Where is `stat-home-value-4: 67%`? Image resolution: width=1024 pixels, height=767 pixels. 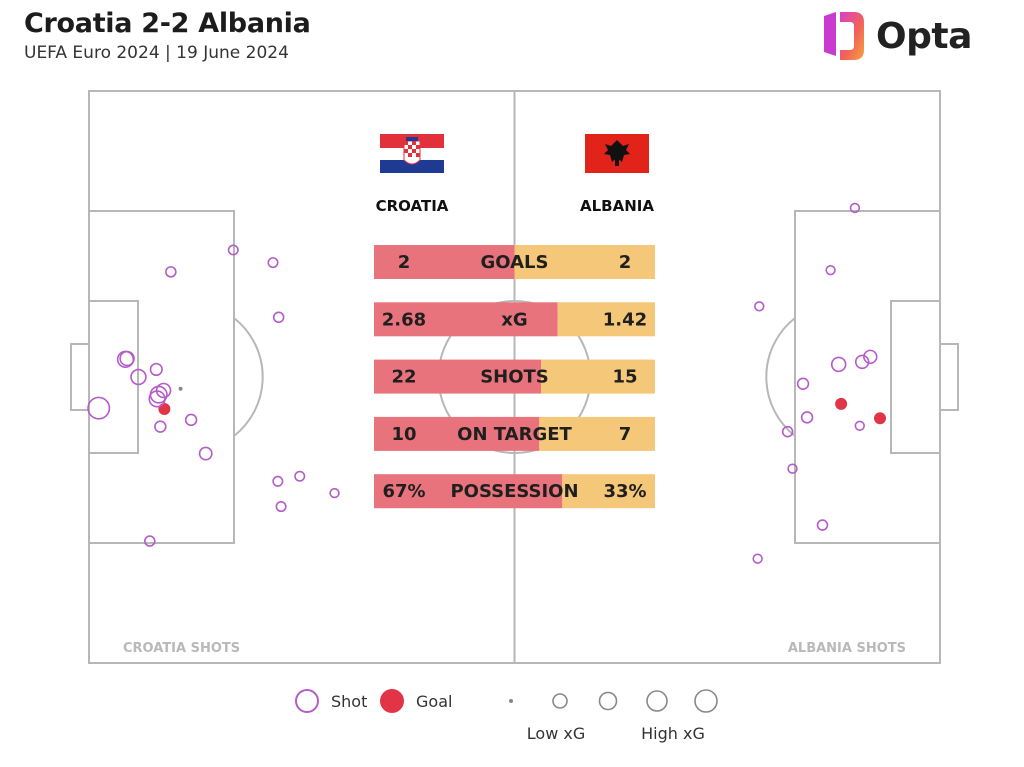
stat-home-value-4: 67% is located at coordinates (403, 491).